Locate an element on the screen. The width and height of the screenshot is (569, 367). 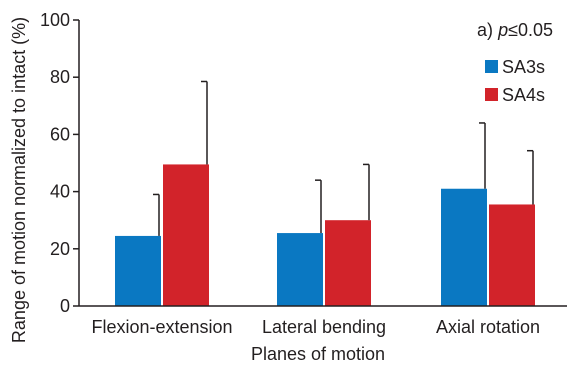
y-tick-label: 80 is located at coordinates (60, 77).